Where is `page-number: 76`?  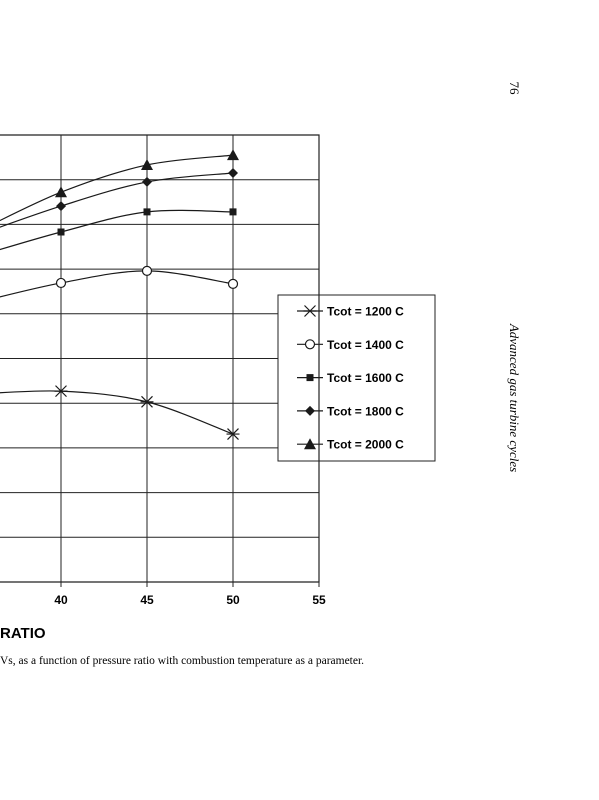
page-number: 76 is located at coordinates (514, 89).